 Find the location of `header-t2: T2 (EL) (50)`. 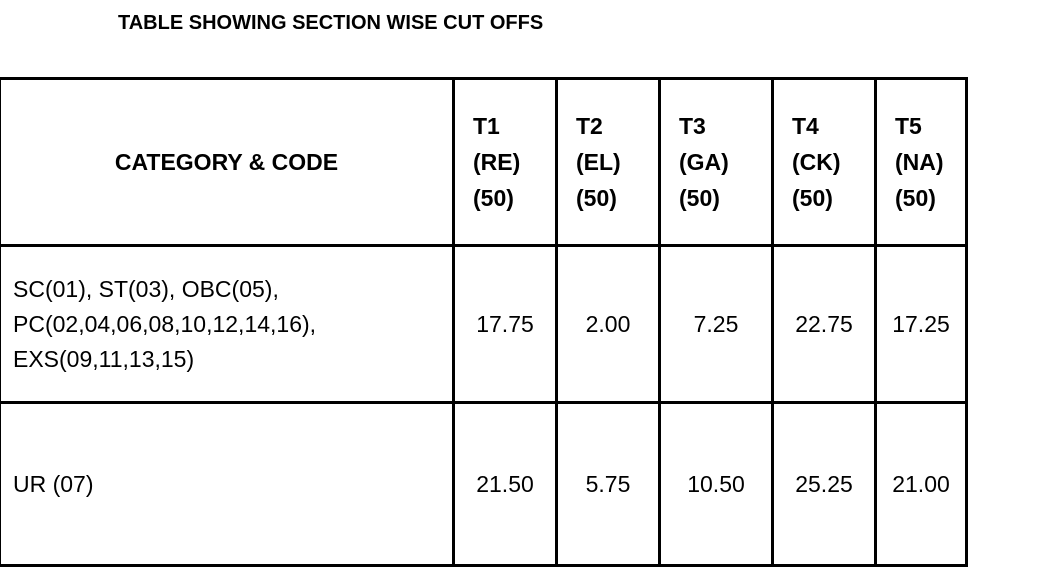

header-t2: T2 (EL) (50) is located at coordinates (608, 162).